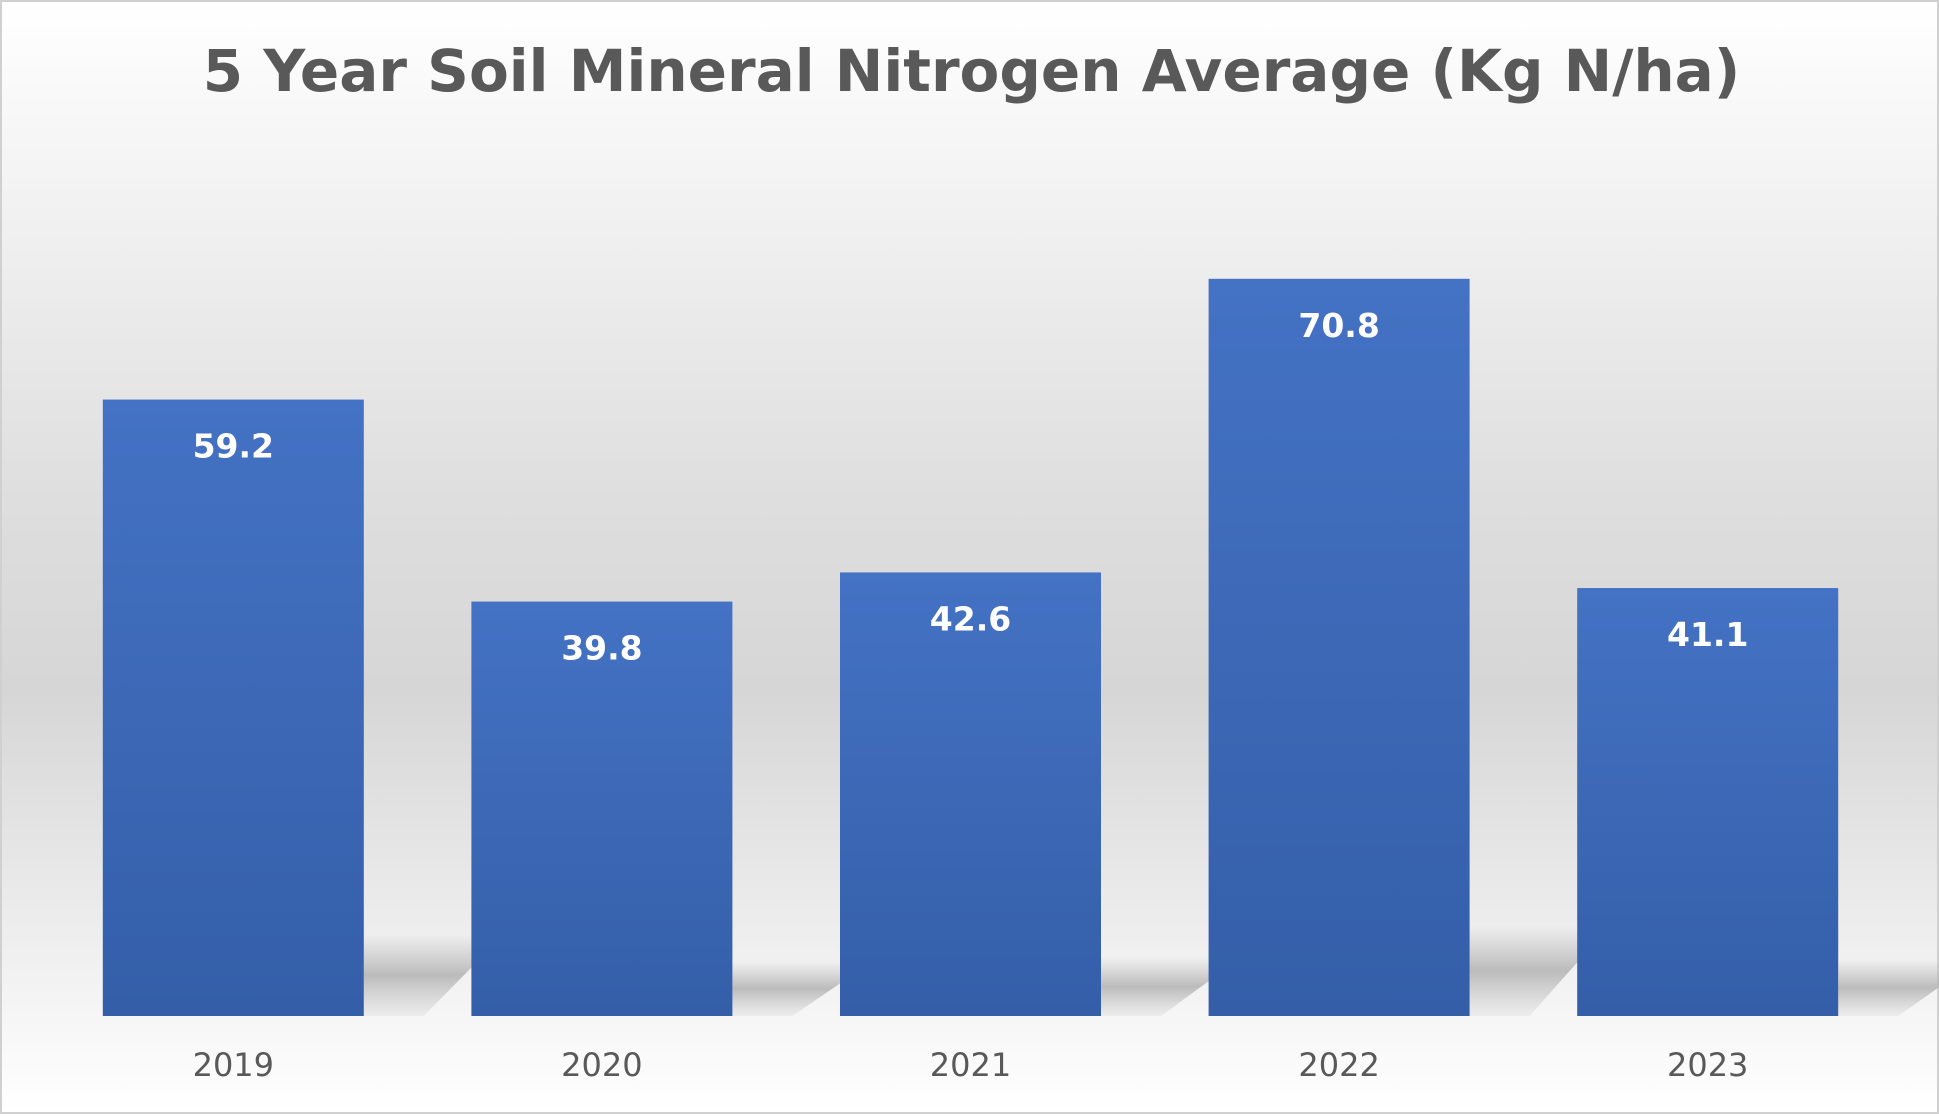  I want to click on bar-2020, so click(602, 808).